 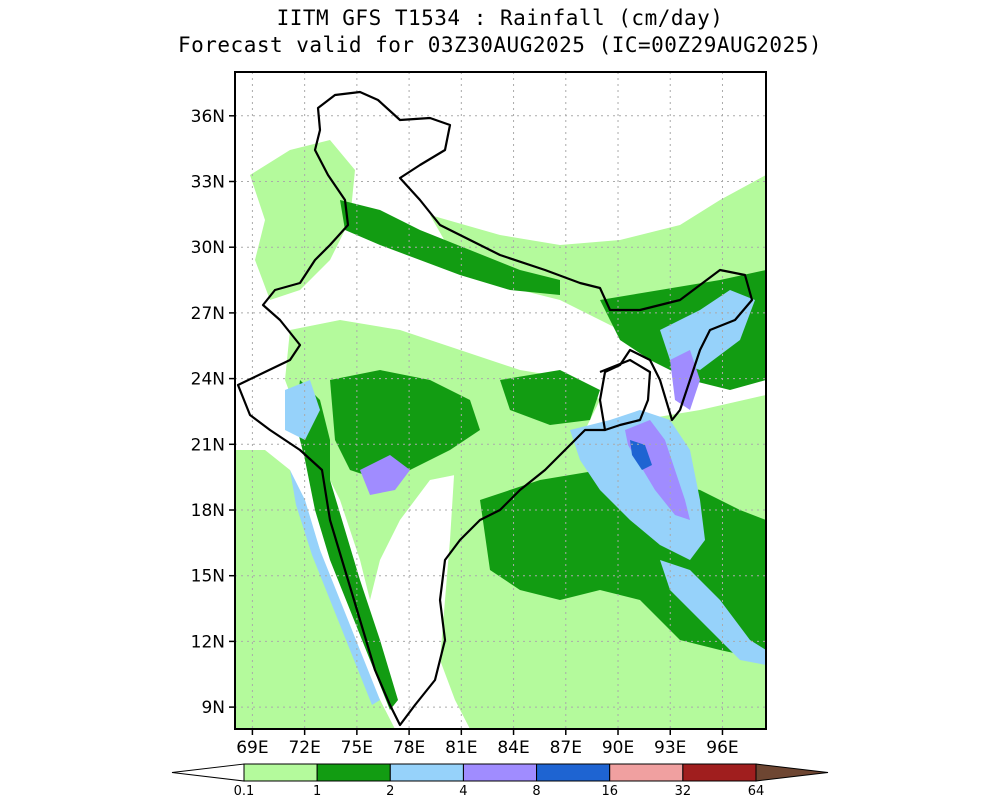 I want to click on lon-tick-label: 81E, so click(x=461, y=748).